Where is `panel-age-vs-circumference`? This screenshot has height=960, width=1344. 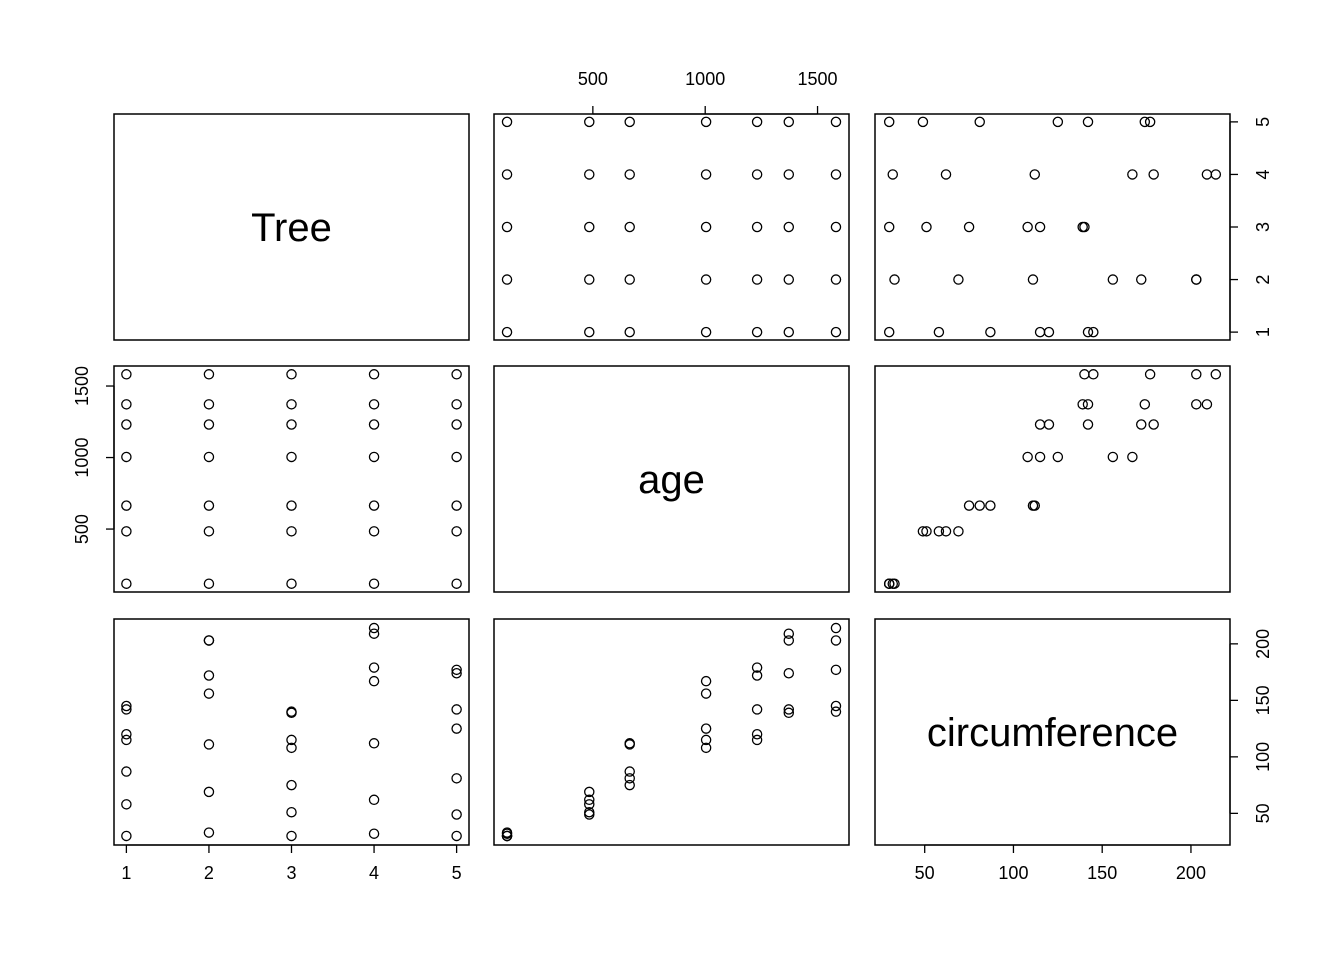 panel-age-vs-circumference is located at coordinates (1052, 479).